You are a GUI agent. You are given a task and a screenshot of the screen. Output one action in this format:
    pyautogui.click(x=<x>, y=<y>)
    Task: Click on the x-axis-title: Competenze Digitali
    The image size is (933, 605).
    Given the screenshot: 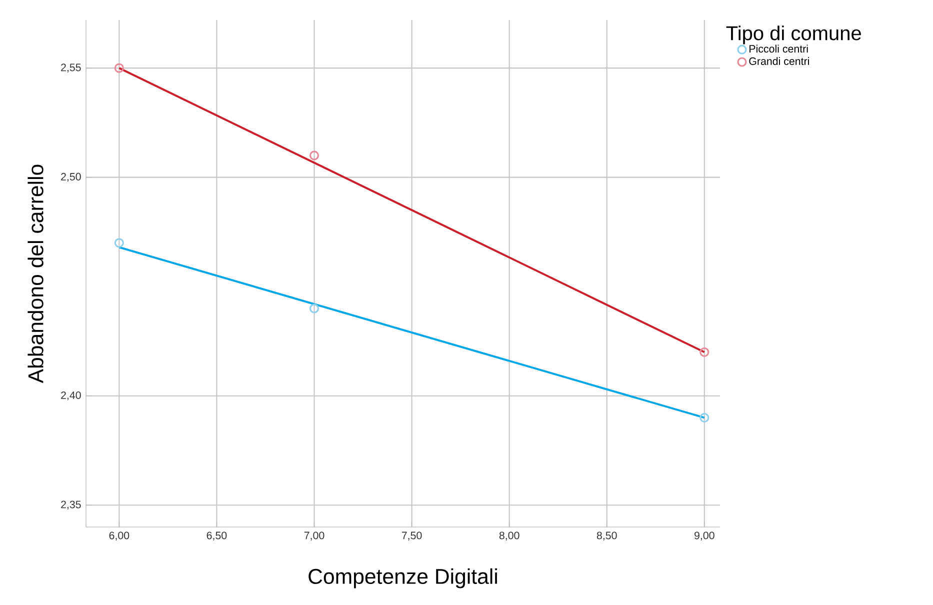 What is the action you would take?
    pyautogui.click(x=402, y=578)
    